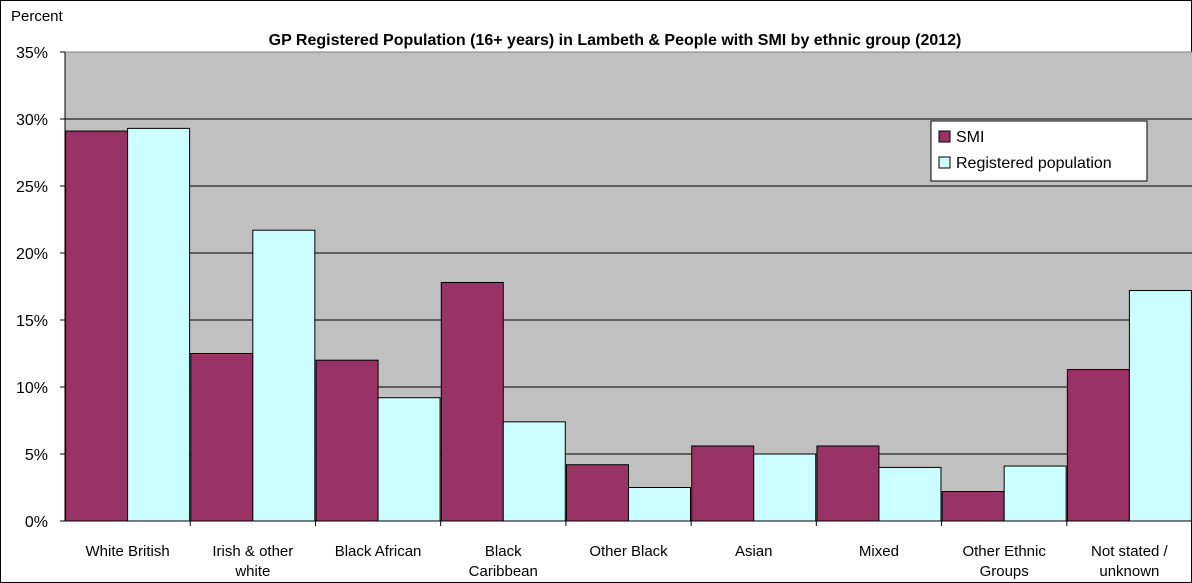 Image resolution: width=1192 pixels, height=583 pixels. What do you see at coordinates (1034, 163) in the screenshot?
I see `legend-label: Registered population` at bounding box center [1034, 163].